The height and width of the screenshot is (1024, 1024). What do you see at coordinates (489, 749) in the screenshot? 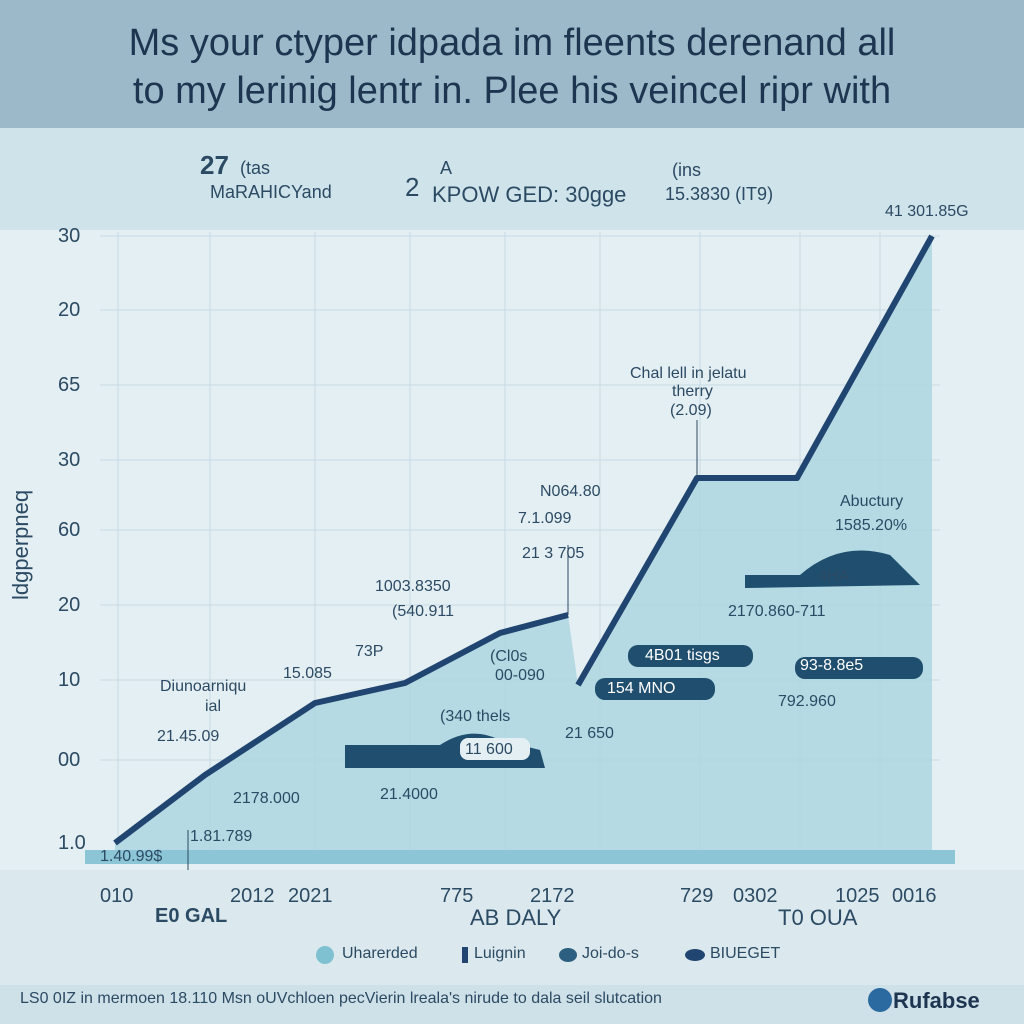
I see `annotation: 11 600` at bounding box center [489, 749].